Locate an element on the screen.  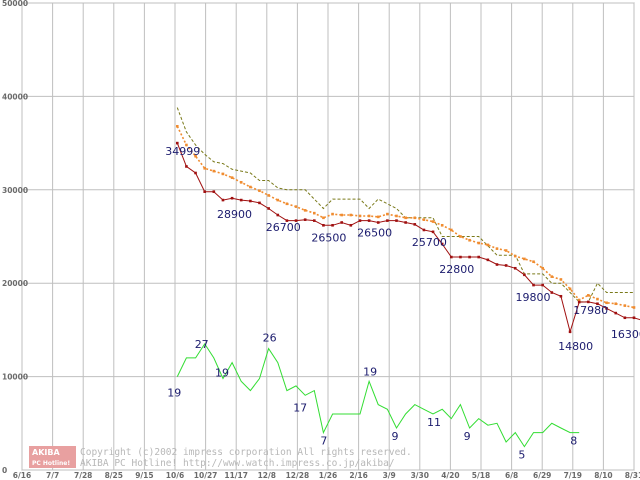
x-tick-label: 6/8 is located at coordinates (511, 475).